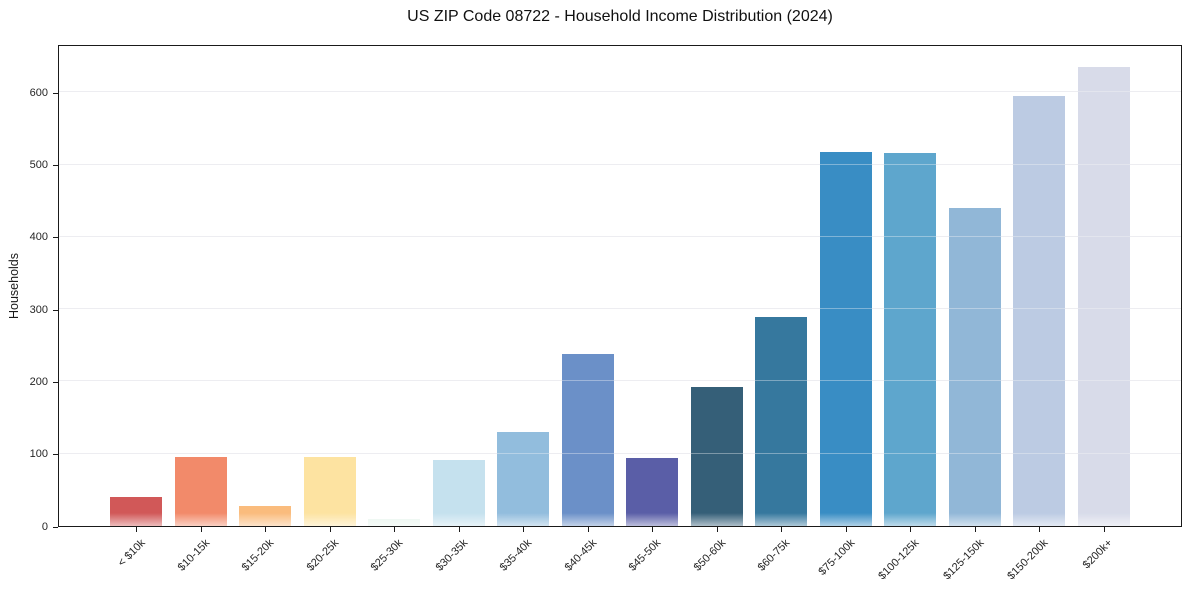 This screenshot has height=590, width=1189. I want to click on y-tick-label: 500, so click(38, 165).